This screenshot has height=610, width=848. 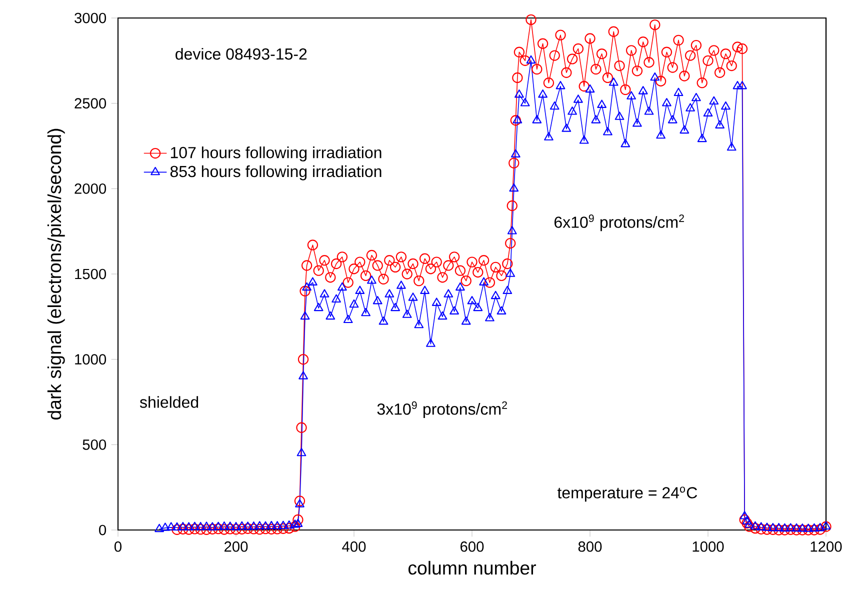 What do you see at coordinates (619, 223) in the screenshot?
I see `annotation: 6x10$^{9}$ protons/cm$^{2}$` at bounding box center [619, 223].